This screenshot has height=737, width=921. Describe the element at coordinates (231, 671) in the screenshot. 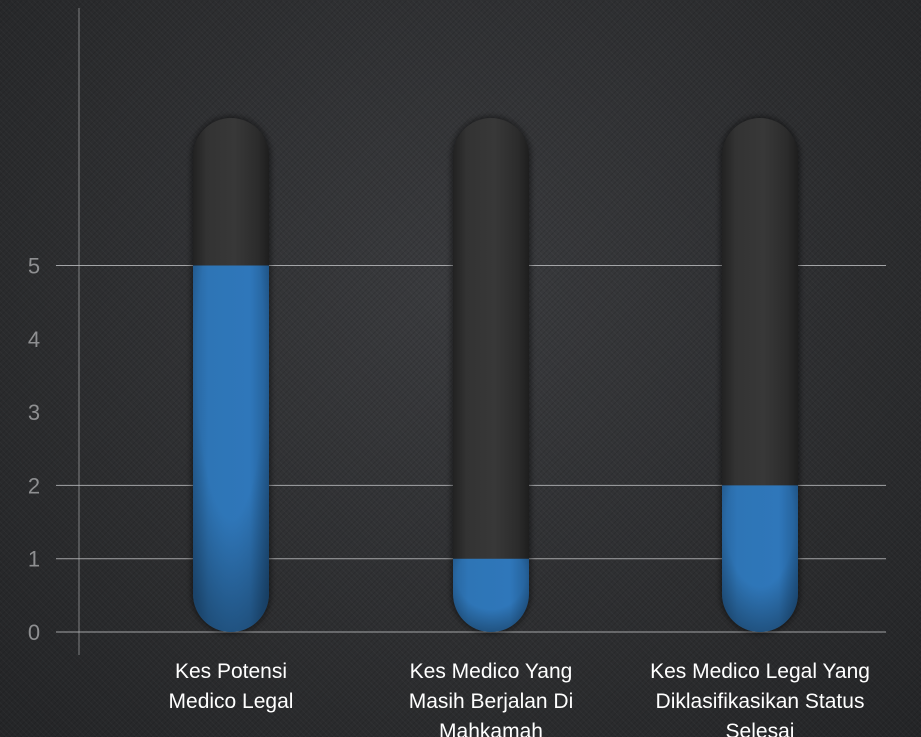

I see `category-label-line: Kes Potensi` at that location.